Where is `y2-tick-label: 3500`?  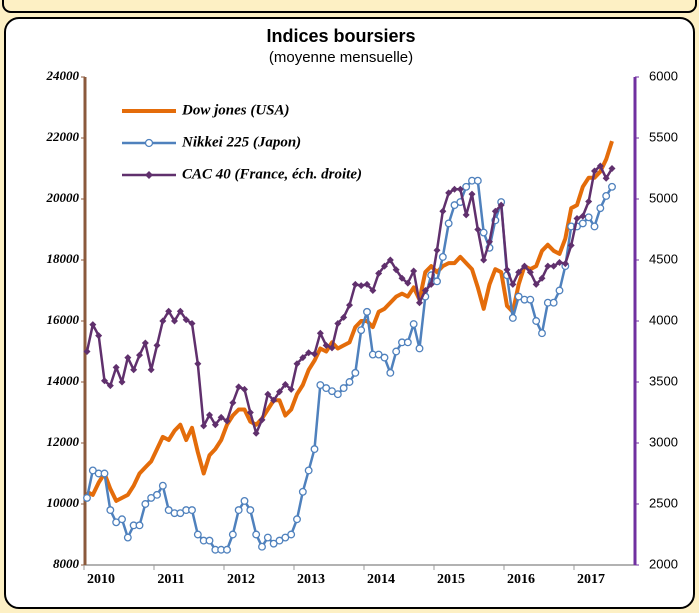 y2-tick-label: 3500 is located at coordinates (663, 380).